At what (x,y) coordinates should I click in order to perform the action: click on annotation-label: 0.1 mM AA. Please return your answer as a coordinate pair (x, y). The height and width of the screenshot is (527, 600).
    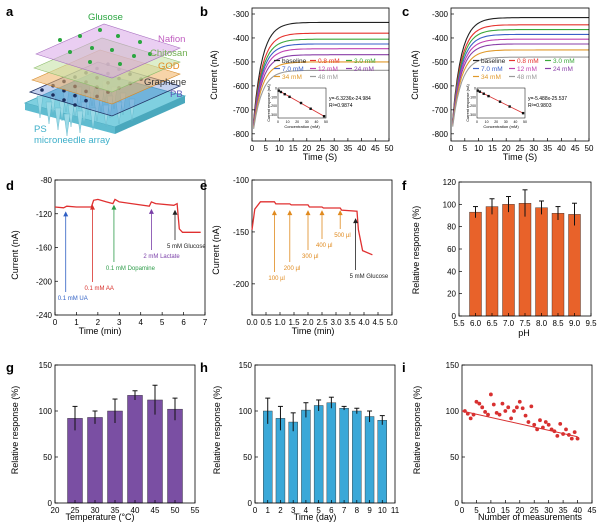
    Looking at the image, I should click on (99, 289).